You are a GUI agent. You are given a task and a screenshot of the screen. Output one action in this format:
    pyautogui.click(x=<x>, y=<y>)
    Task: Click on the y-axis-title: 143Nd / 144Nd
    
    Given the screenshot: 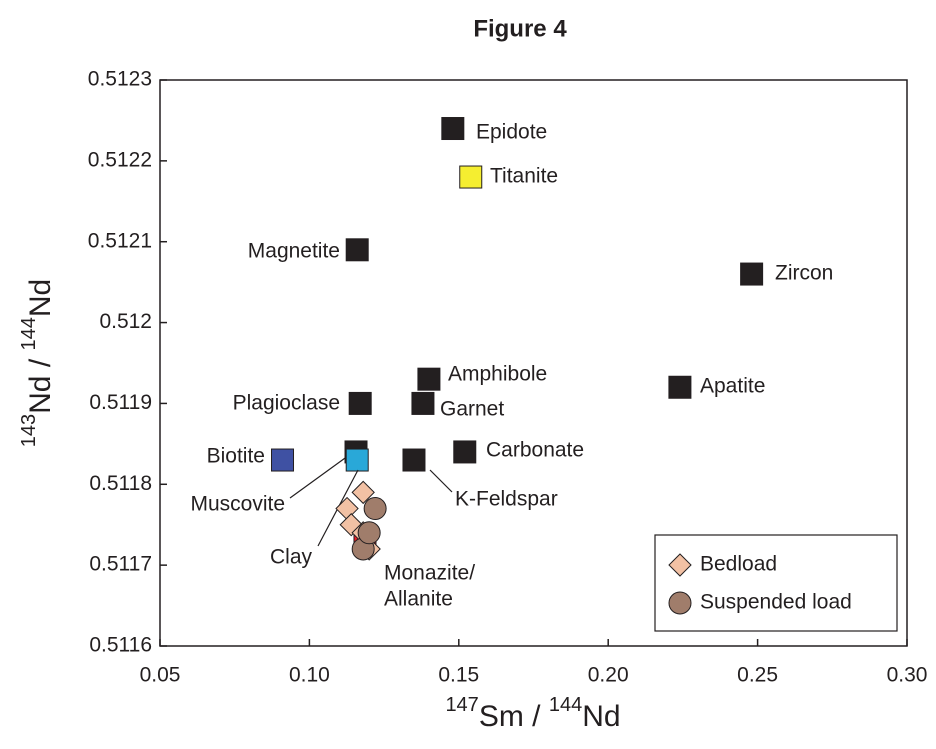 What is the action you would take?
    pyautogui.click(x=37, y=363)
    